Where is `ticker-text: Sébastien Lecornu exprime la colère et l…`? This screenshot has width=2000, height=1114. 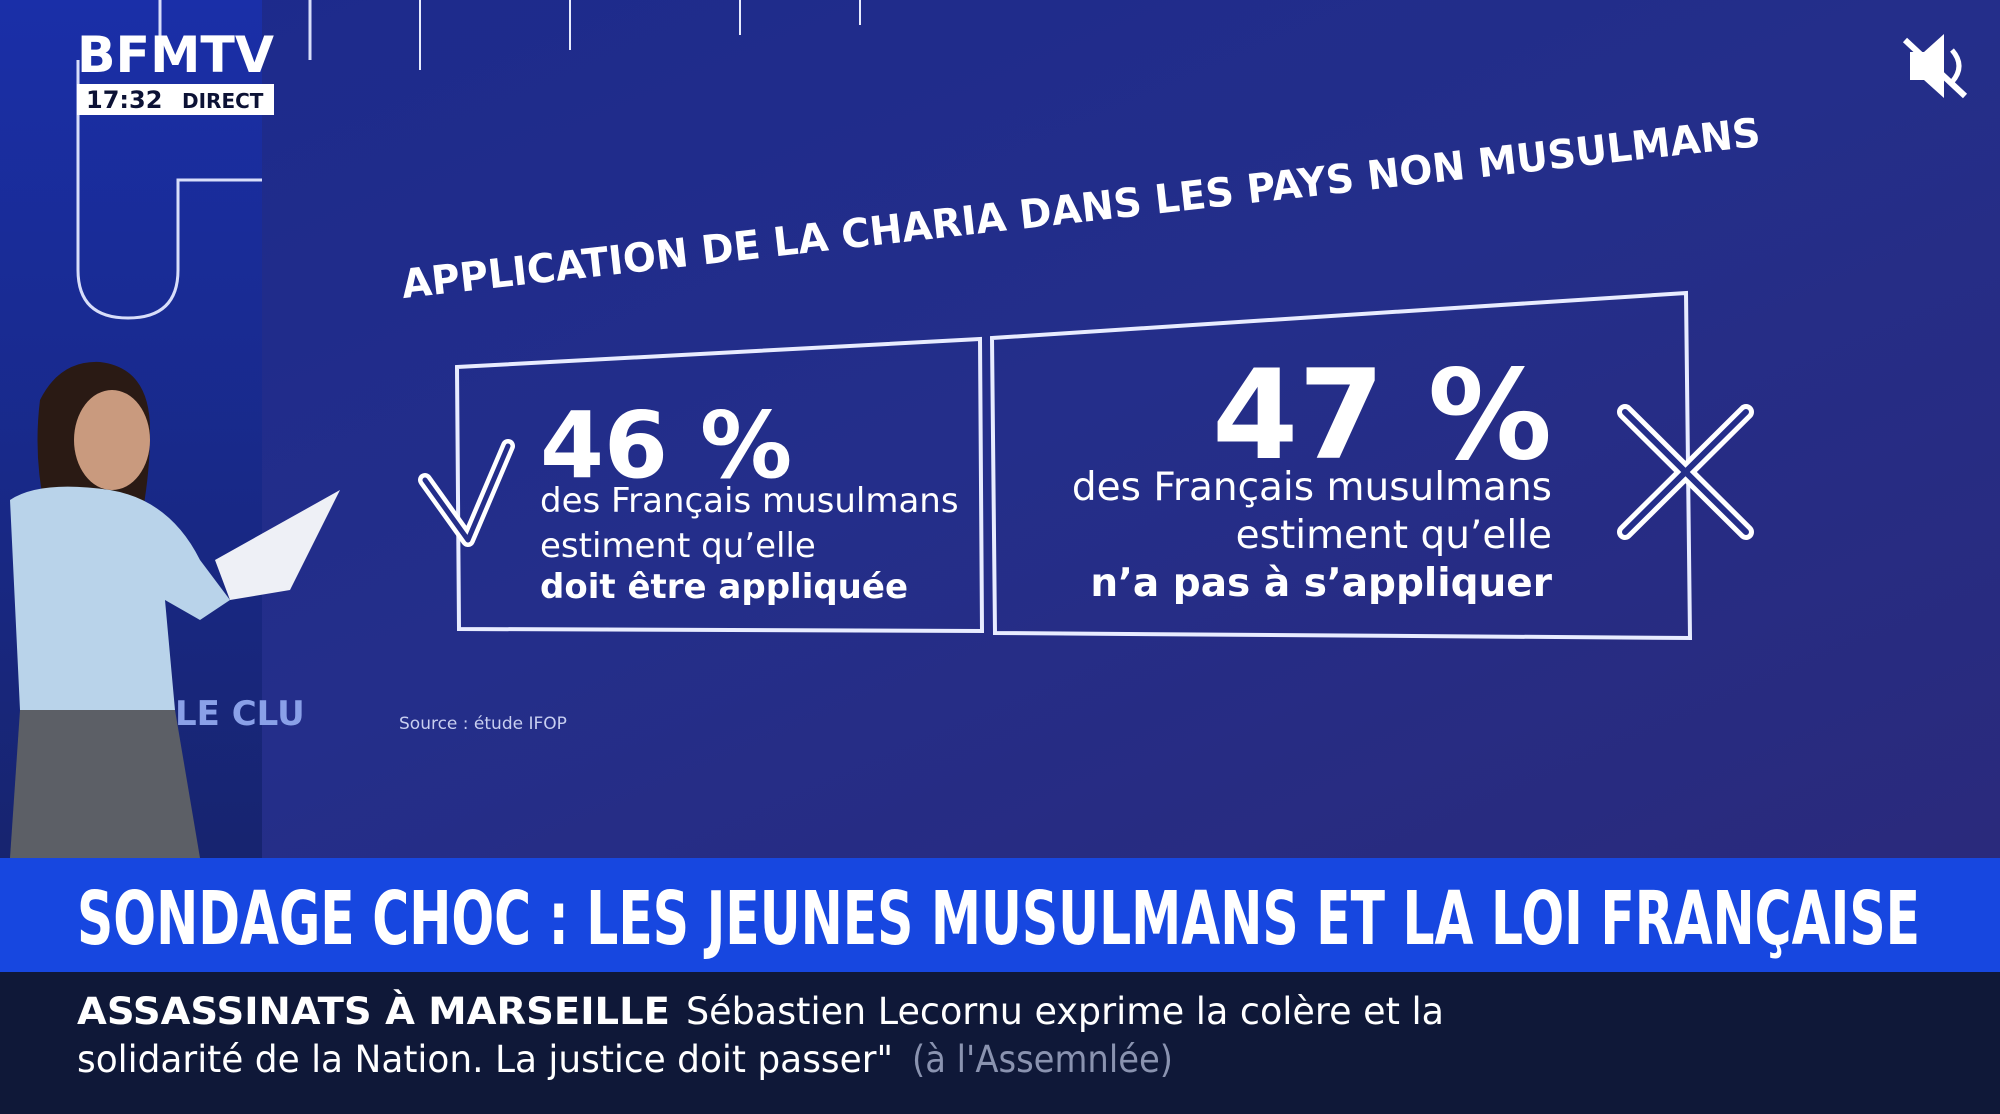 ticker-text: Sébastien Lecornu exprime la colère et l… is located at coordinates (1065, 1011).